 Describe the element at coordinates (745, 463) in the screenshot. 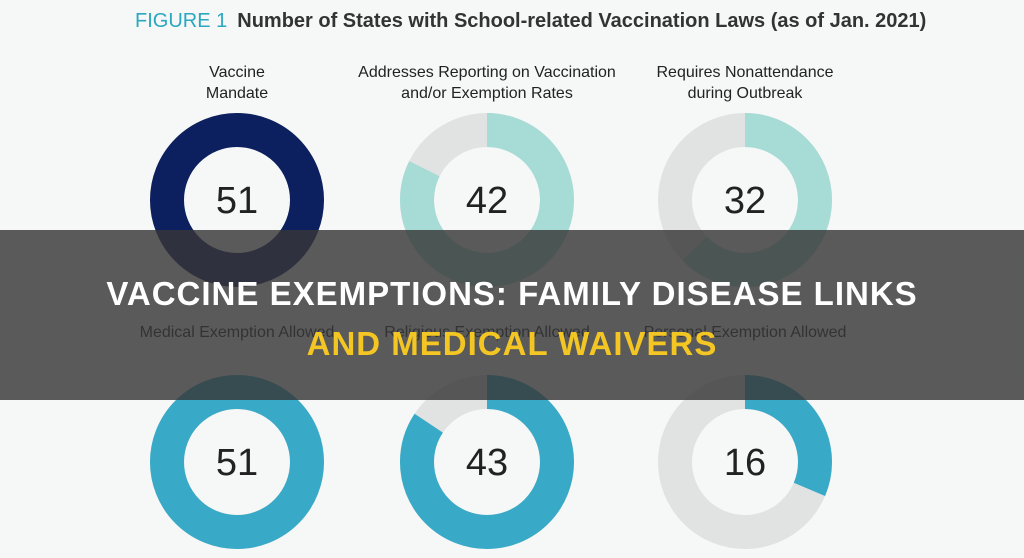

I see `donut-value: 16` at that location.